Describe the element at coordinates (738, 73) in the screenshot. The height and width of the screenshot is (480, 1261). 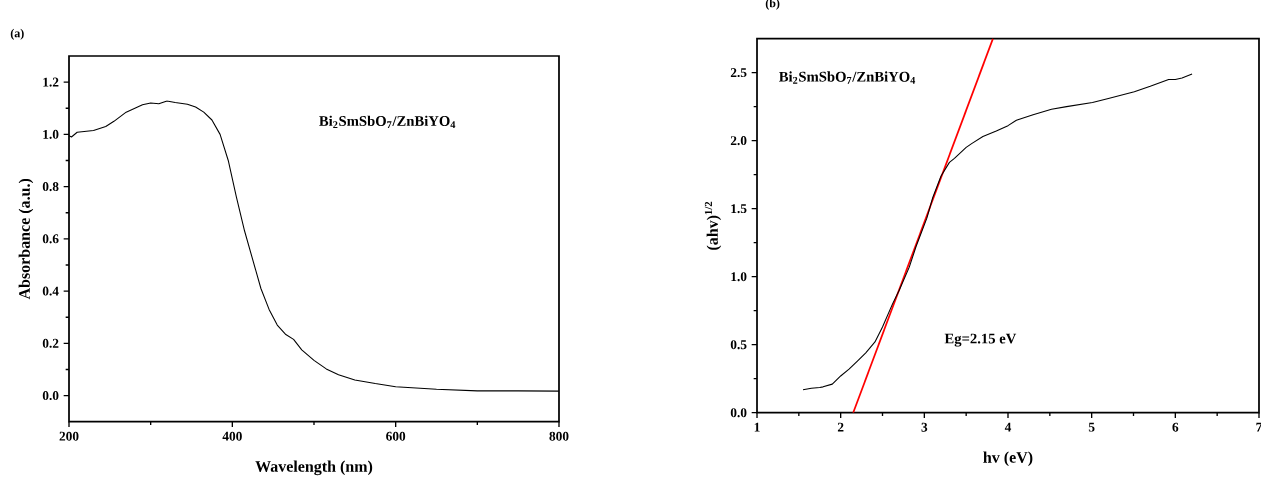
I see `y-tick-label: 2.5` at that location.